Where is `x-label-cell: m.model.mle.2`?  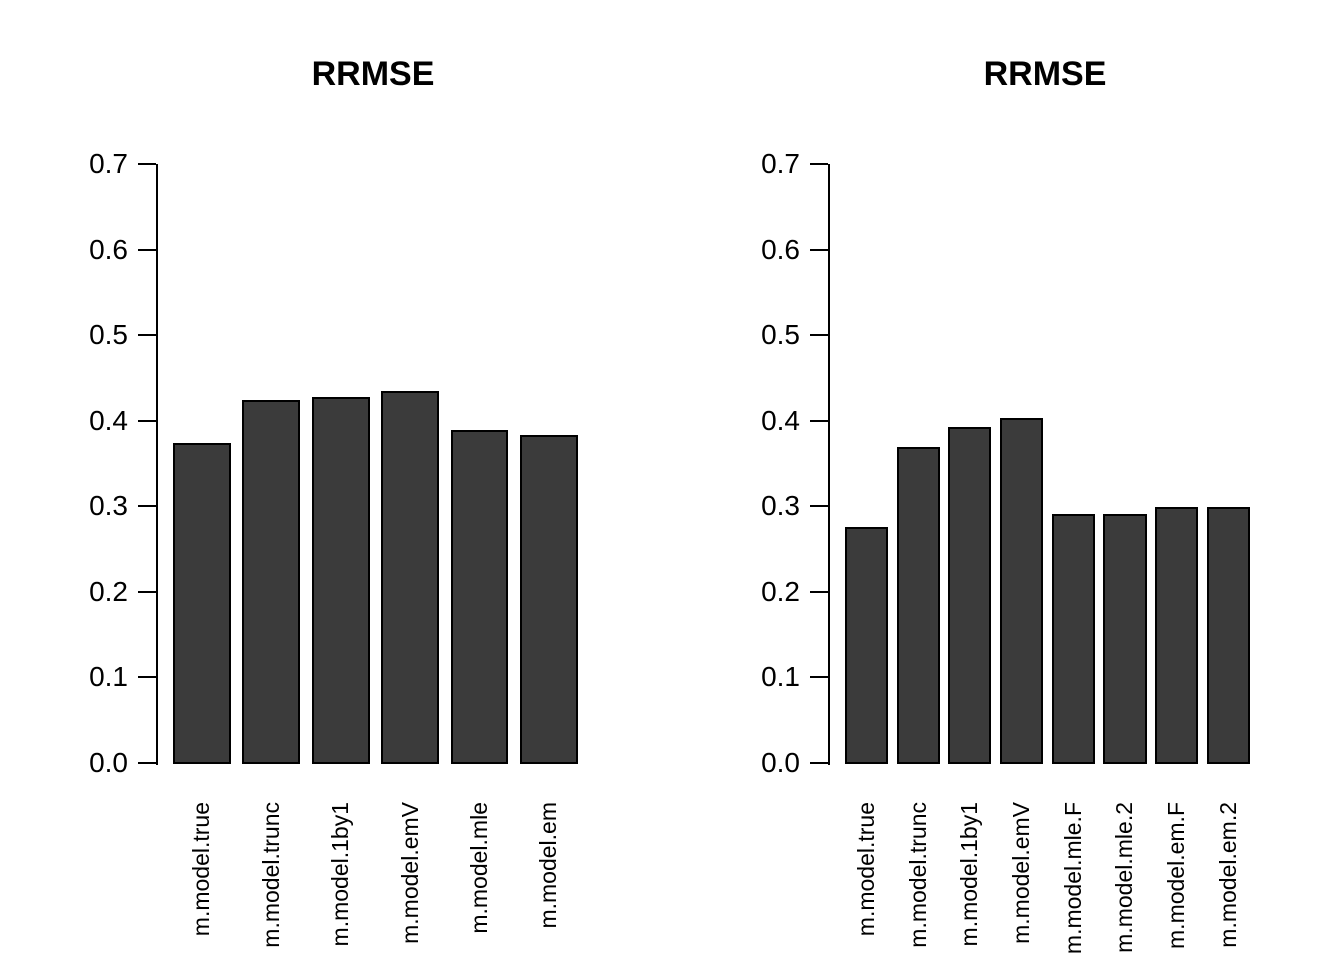 x-label-cell: m.model.mle.2 is located at coordinates (1124, 877).